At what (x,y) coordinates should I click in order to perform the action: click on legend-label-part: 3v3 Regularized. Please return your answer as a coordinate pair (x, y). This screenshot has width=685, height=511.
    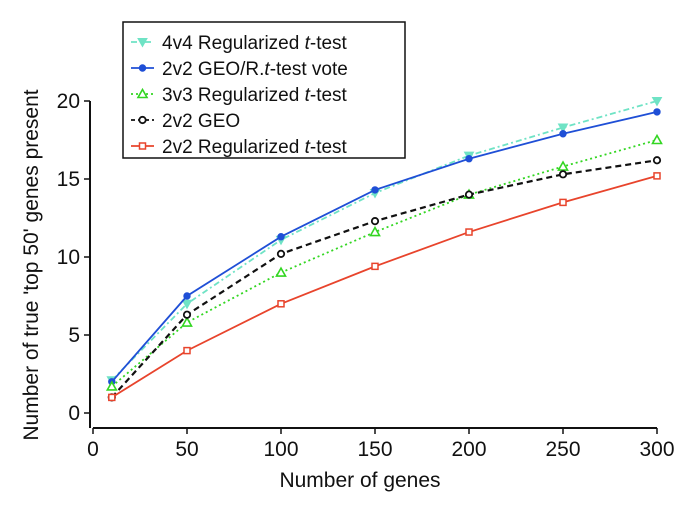
    Looking at the image, I should click on (233, 95).